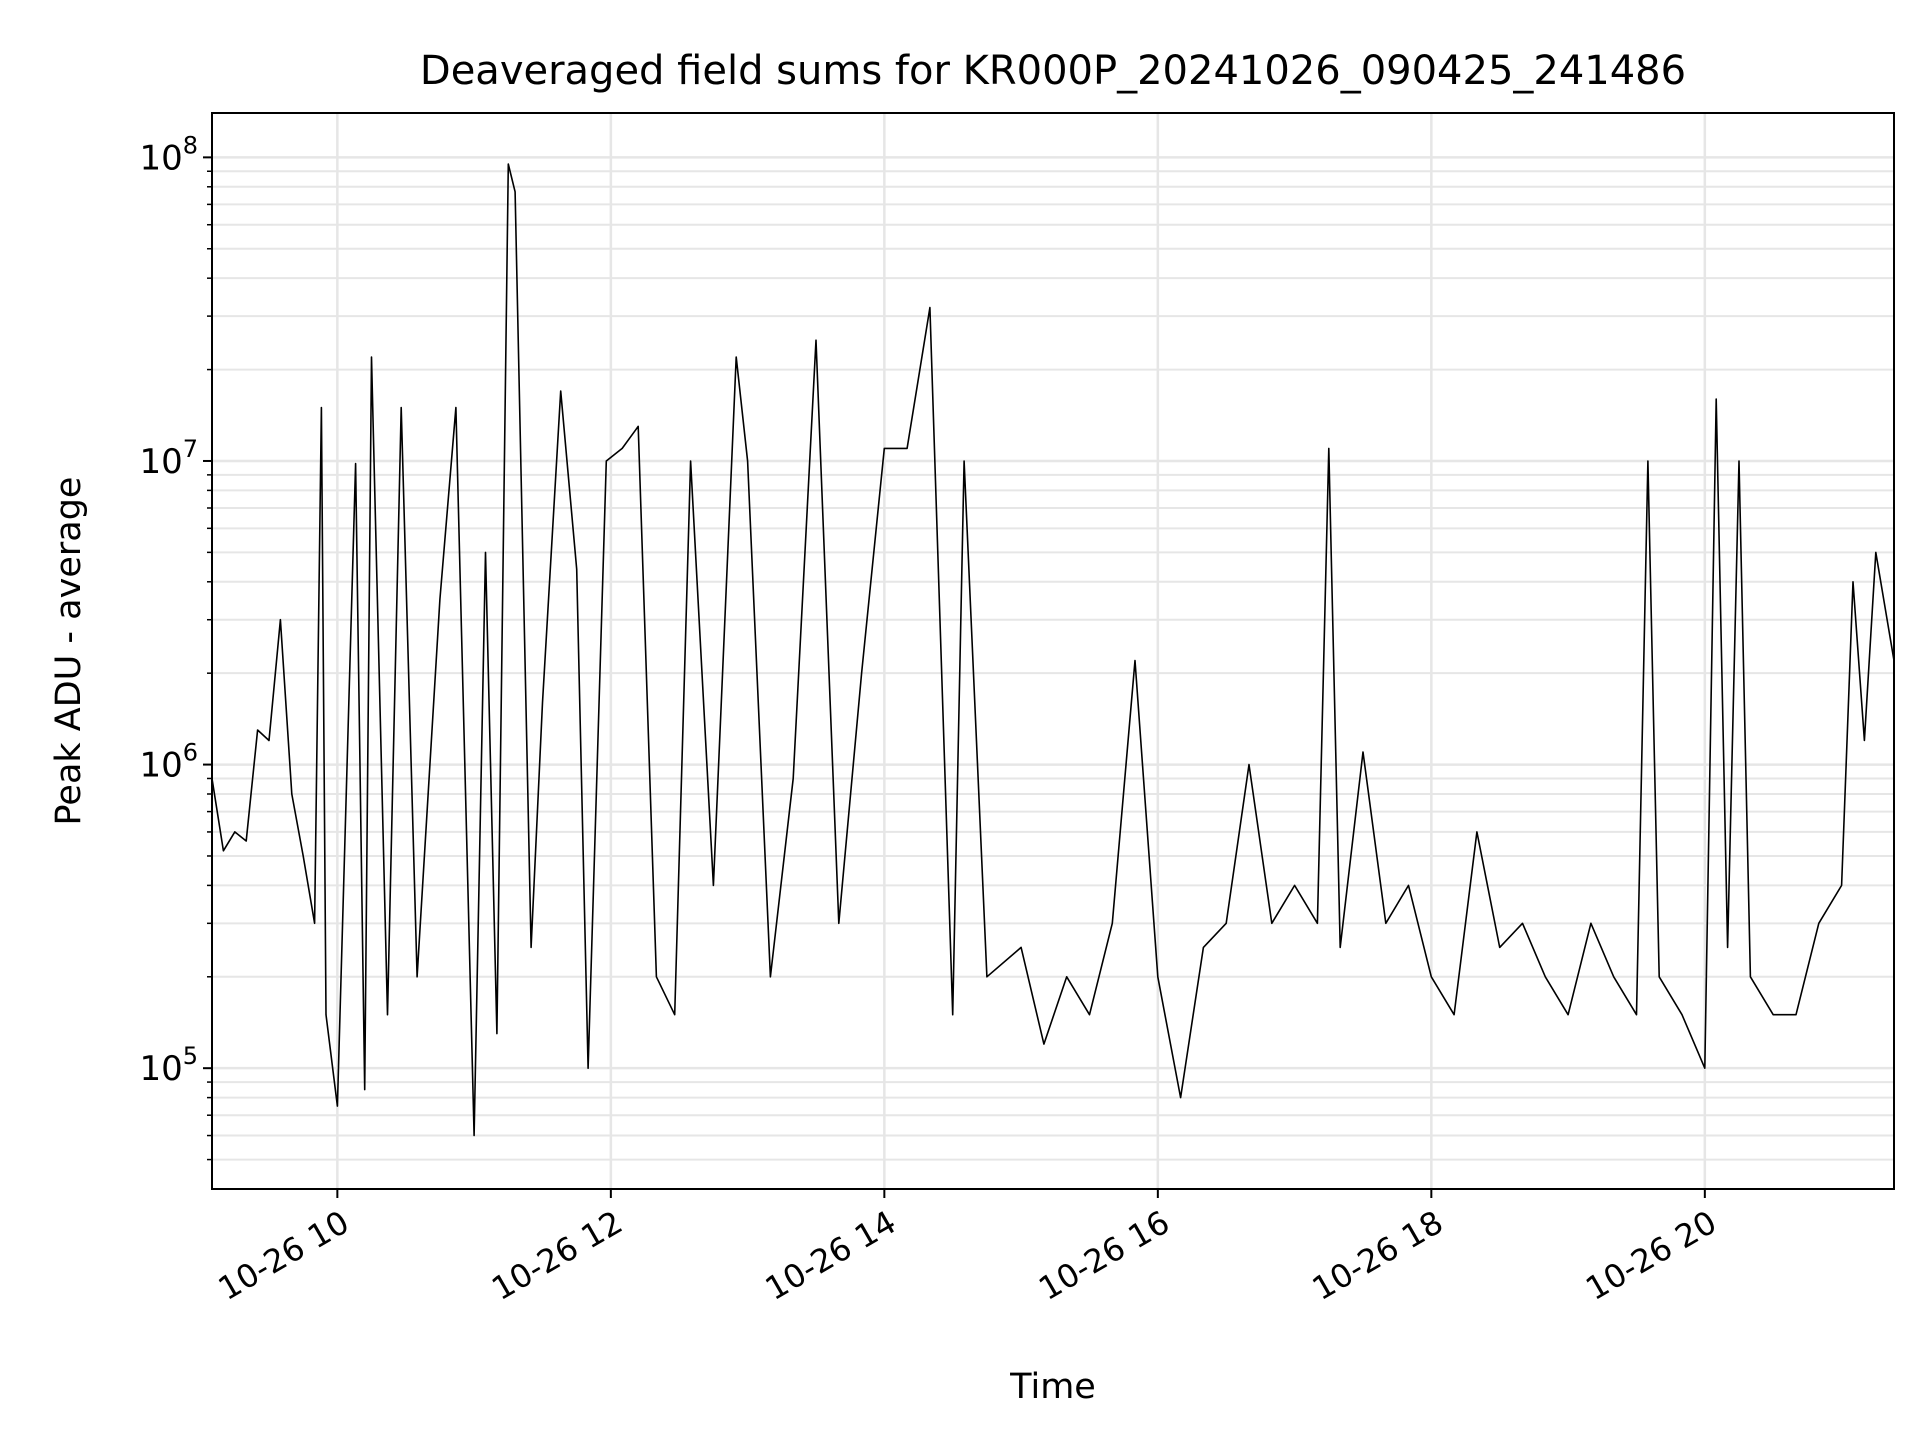  I want to click on y-tick-label: 10⁵, so click(168, 1065).